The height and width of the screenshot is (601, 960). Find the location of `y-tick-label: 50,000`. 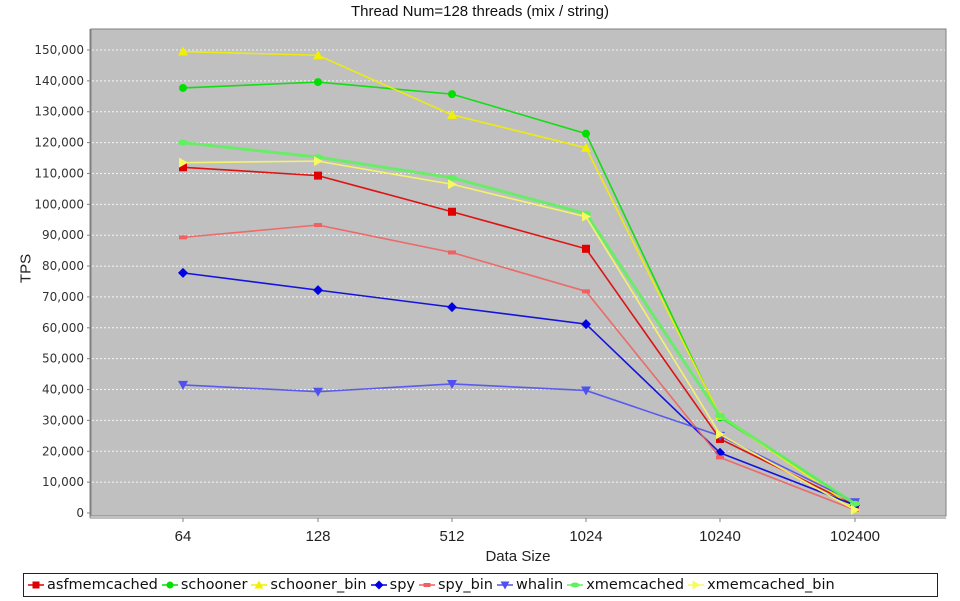

y-tick-label: 50,000 is located at coordinates (63, 359).